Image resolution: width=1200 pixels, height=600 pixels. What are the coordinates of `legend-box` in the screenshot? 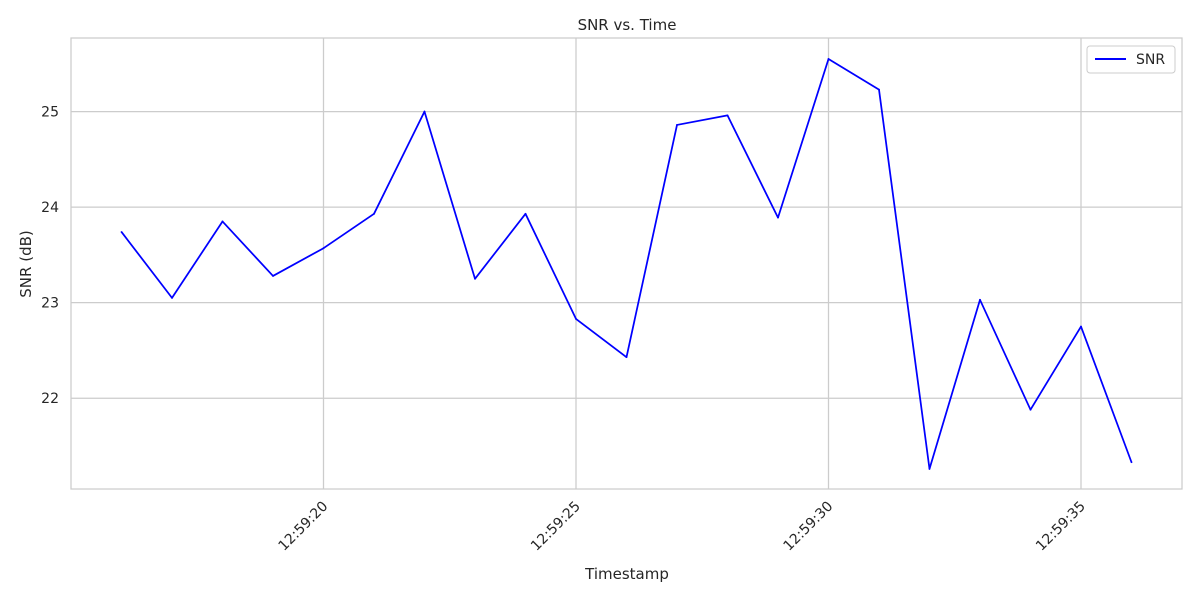 It's located at (1131, 59).